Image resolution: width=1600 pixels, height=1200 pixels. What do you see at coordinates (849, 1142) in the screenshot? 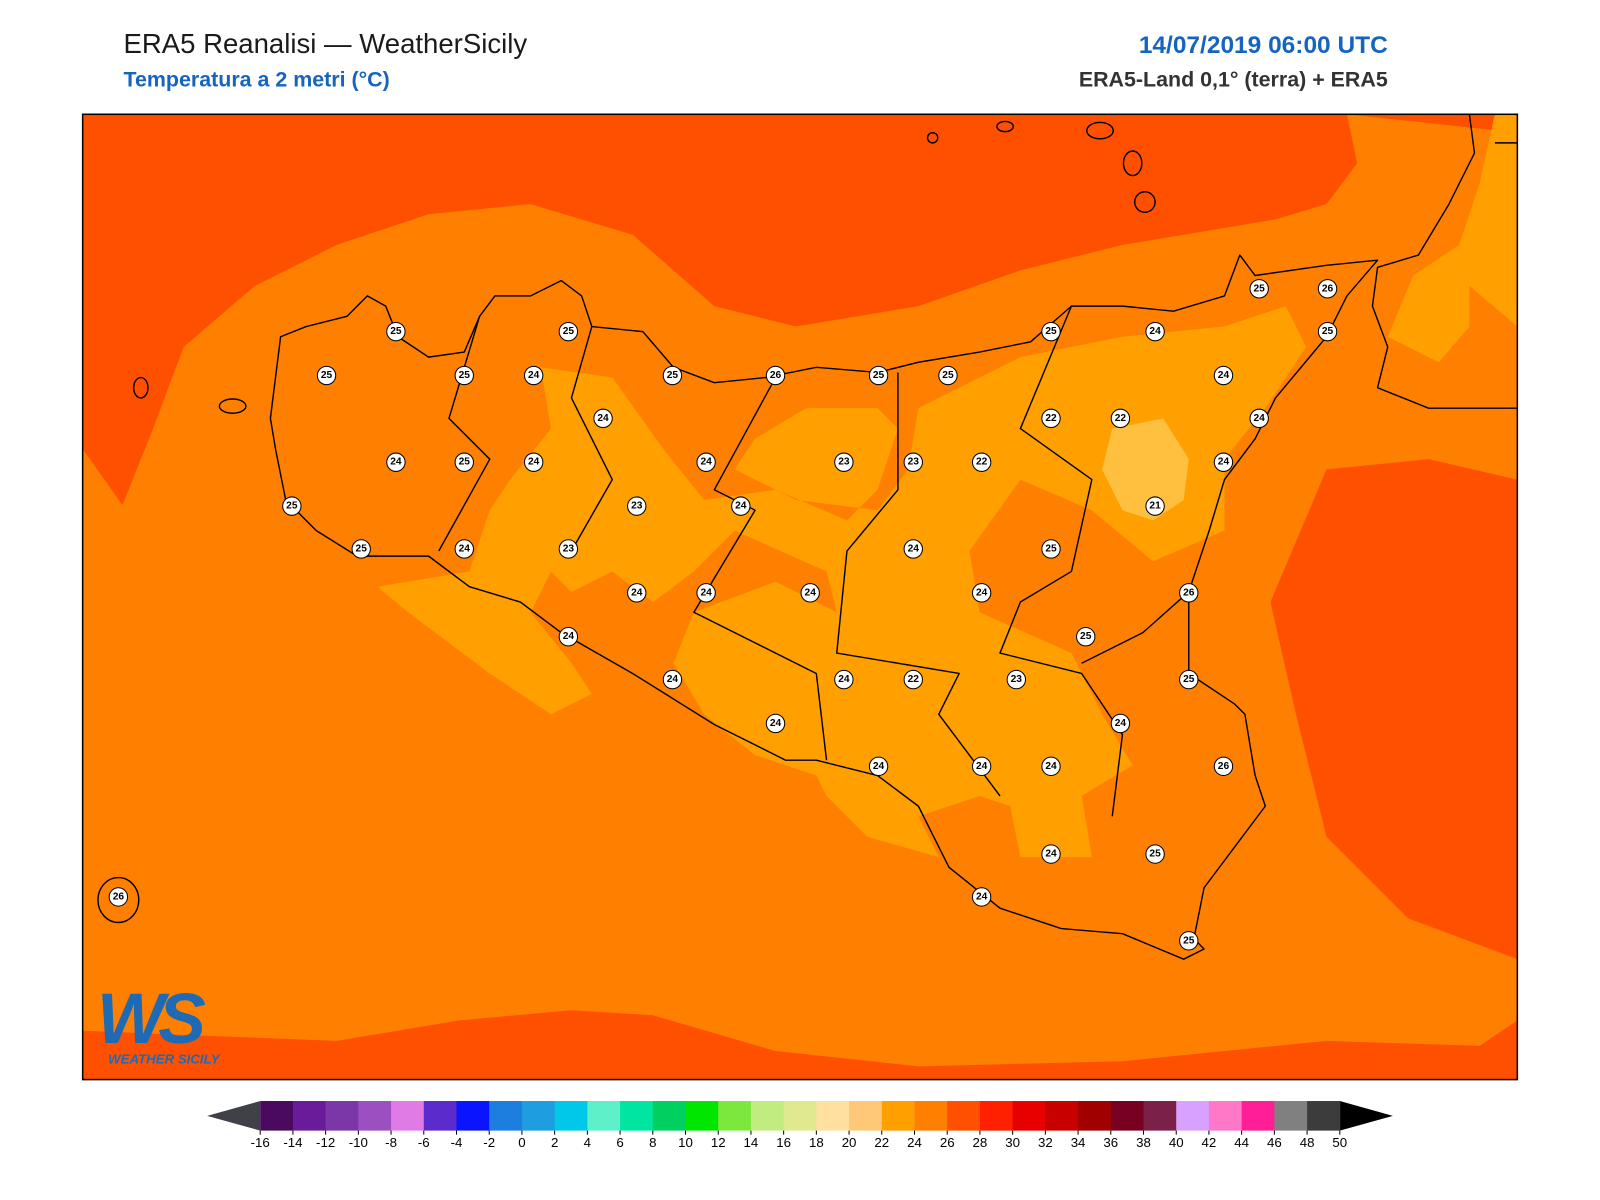
I see `colorbar-tick-label: 20` at bounding box center [849, 1142].